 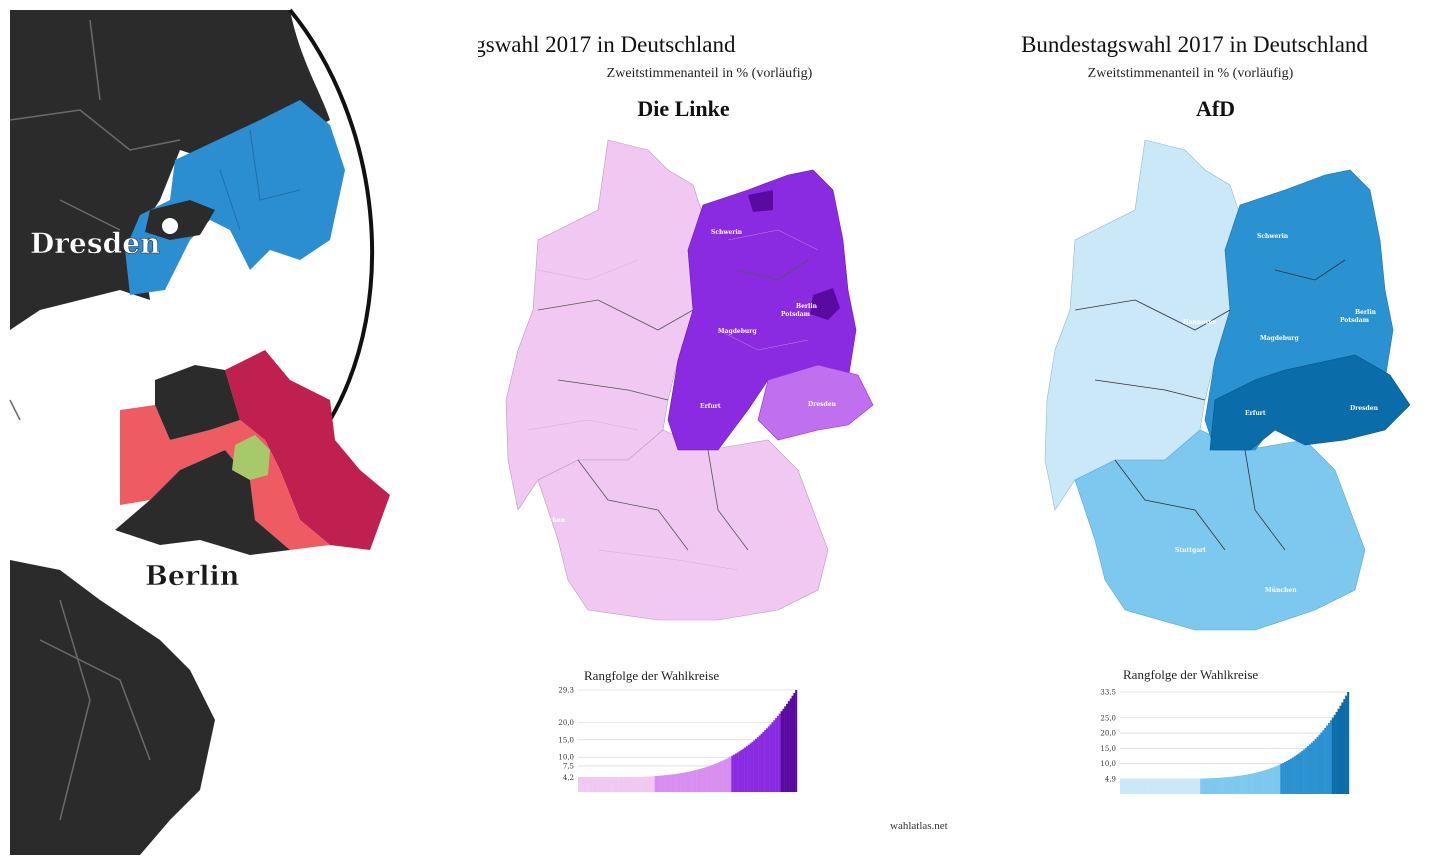 What do you see at coordinates (474, 432) in the screenshot?
I see `panel-separator` at bounding box center [474, 432].